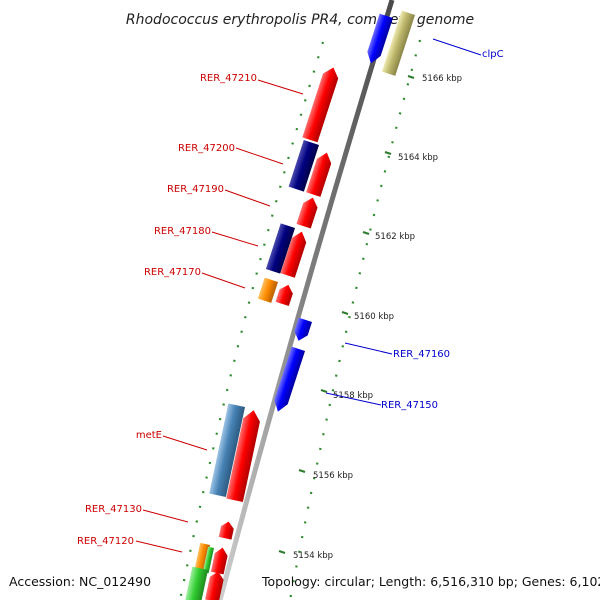 This screenshot has width=600, height=600. Describe the element at coordinates (409, 405) in the screenshot. I see `gene-label-RER_47150: RER_47150` at that location.